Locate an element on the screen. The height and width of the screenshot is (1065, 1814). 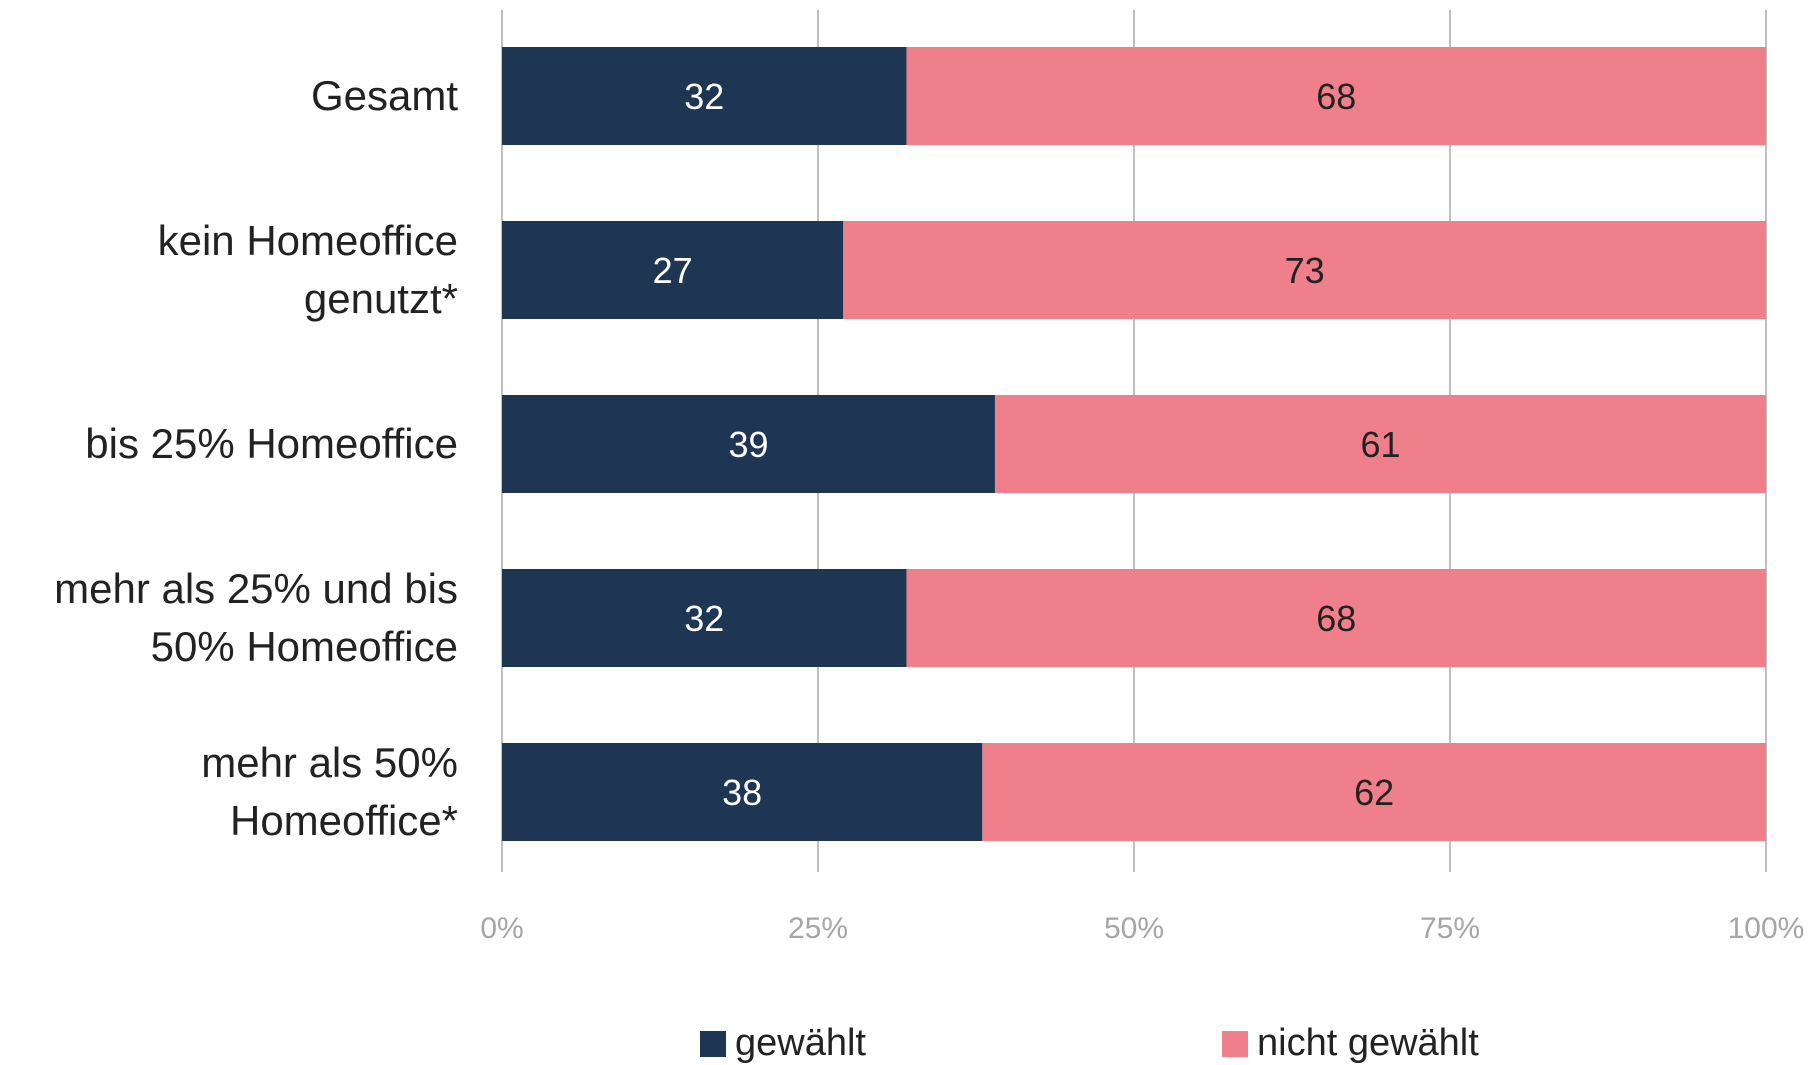
bar-value-label: 73 is located at coordinates (1305, 270).